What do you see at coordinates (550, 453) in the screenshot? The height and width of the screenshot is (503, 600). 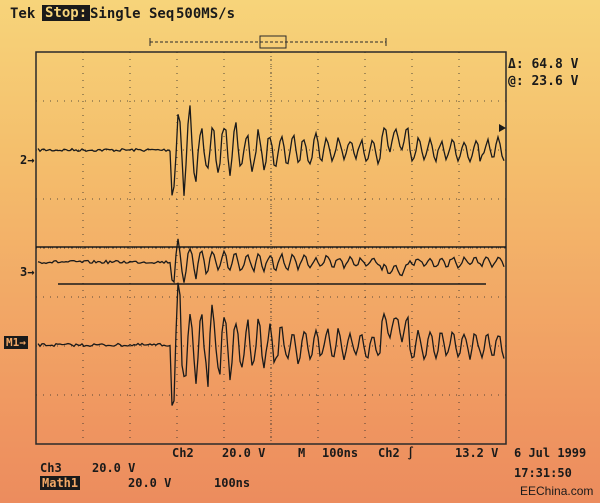 I see `capture-date: 6 Jul 1999` at bounding box center [550, 453].